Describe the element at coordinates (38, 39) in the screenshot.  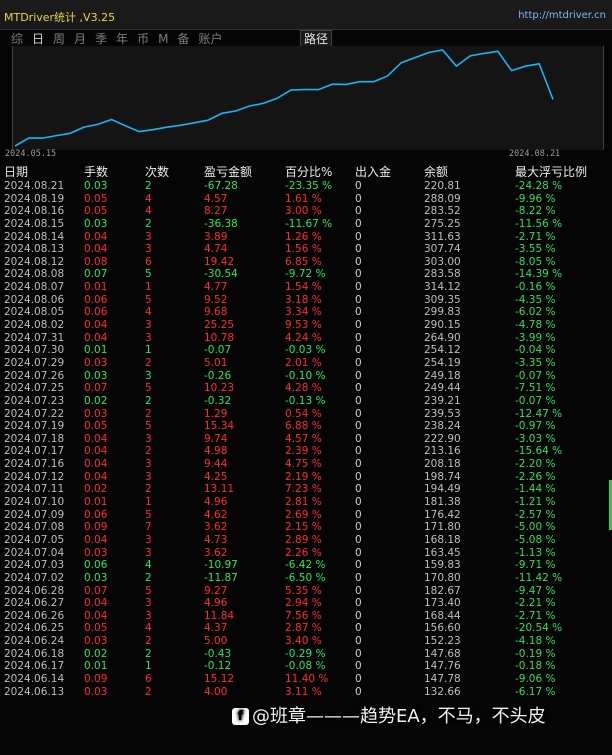
I see `tab-1: 日` at that location.